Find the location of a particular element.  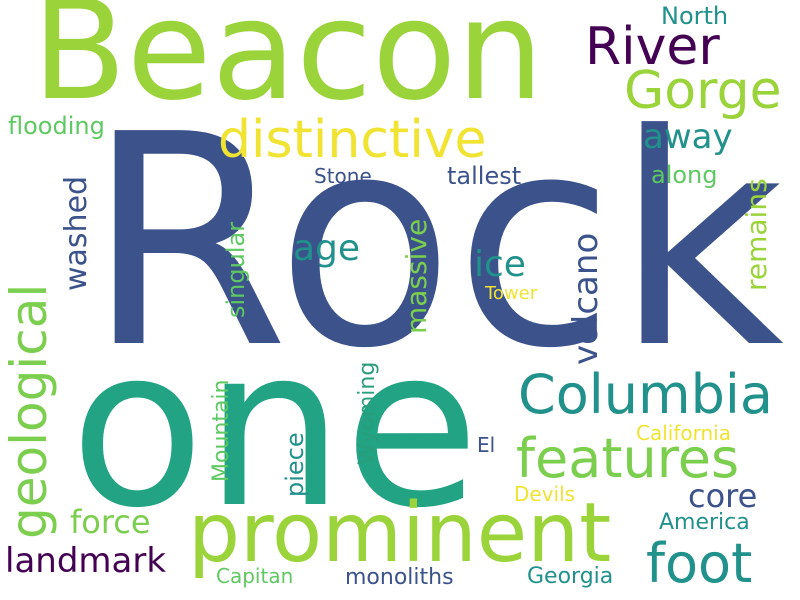

word-force: force is located at coordinates (110, 522).